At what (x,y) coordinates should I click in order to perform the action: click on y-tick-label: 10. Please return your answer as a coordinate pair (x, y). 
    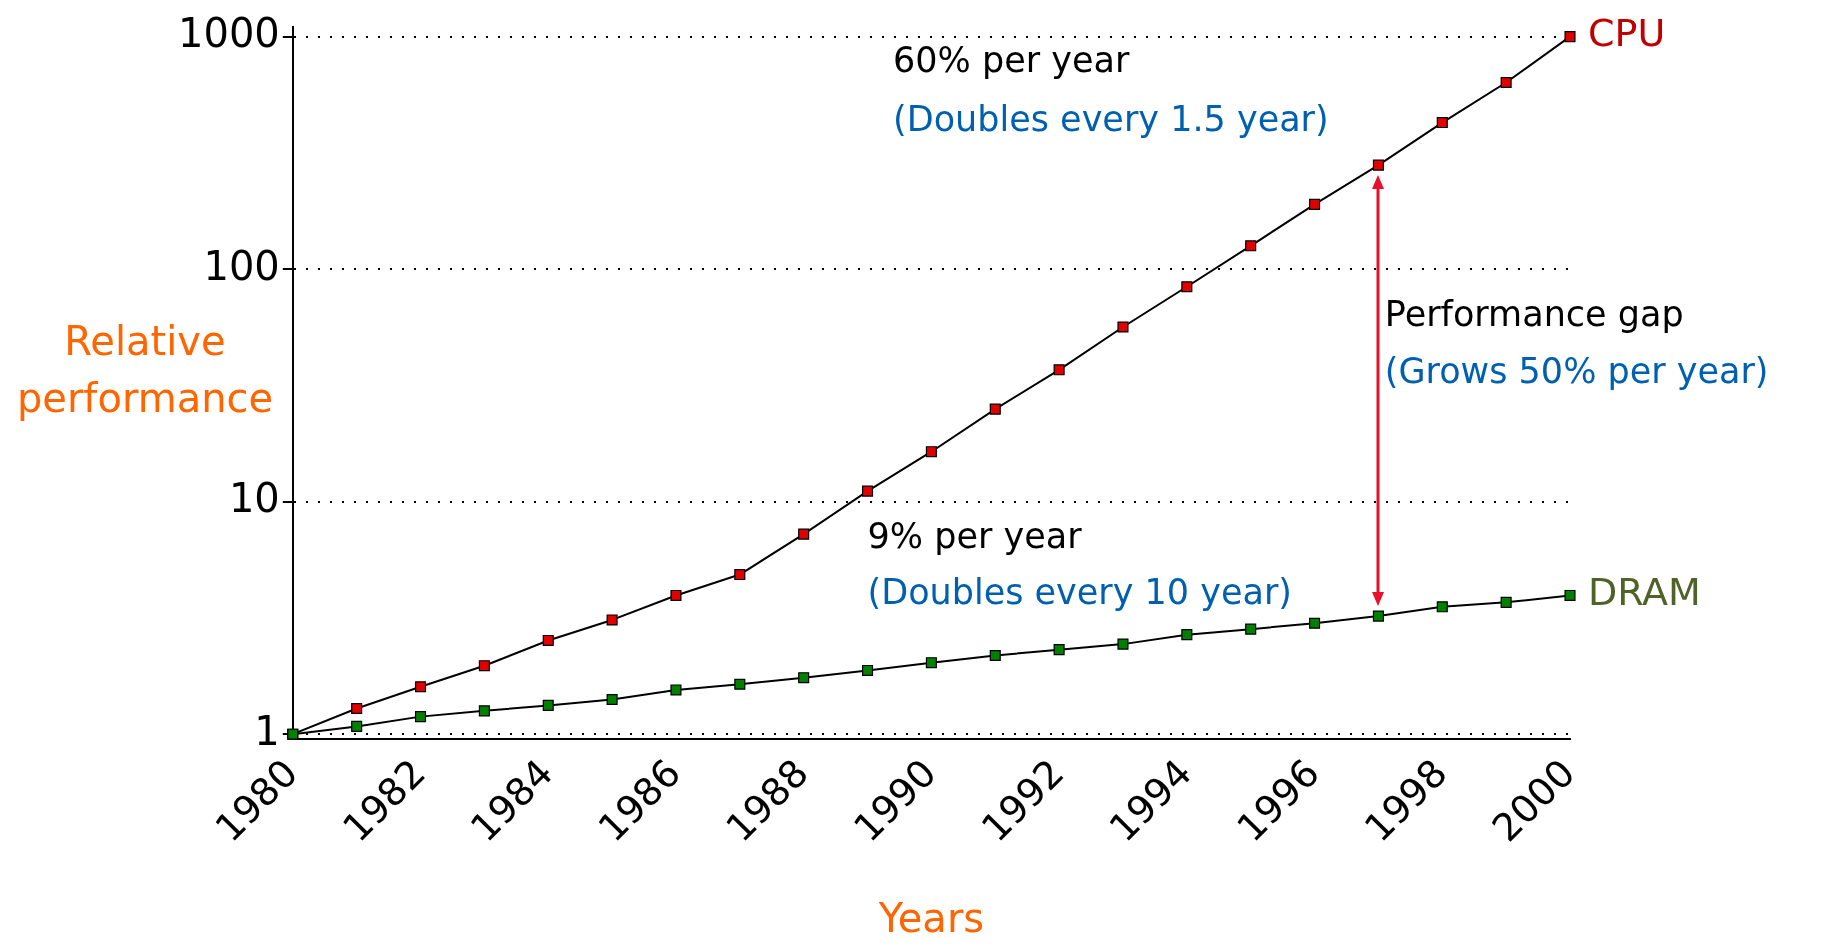
    Looking at the image, I should click on (254, 498).